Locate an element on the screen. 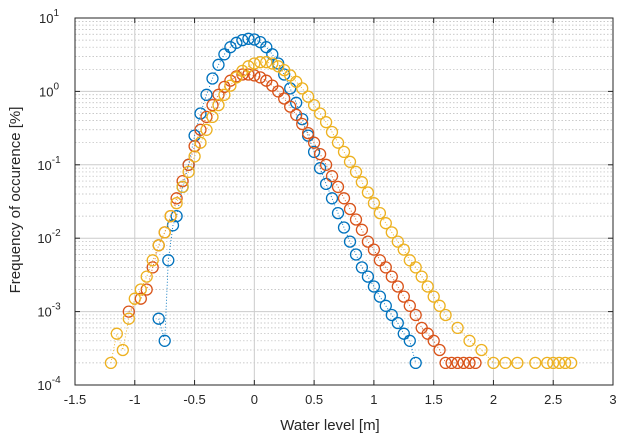  y-axis-label: Frequency of occurence [%] is located at coordinates (15, 200).